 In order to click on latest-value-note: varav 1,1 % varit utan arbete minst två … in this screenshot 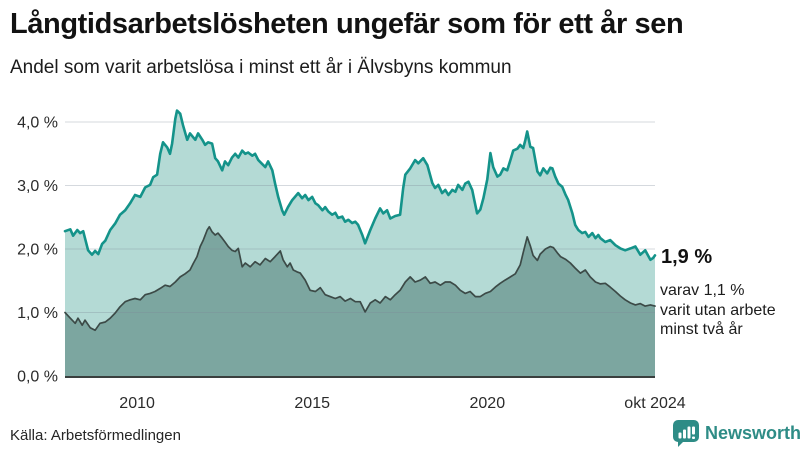, I will do `click(718, 310)`.